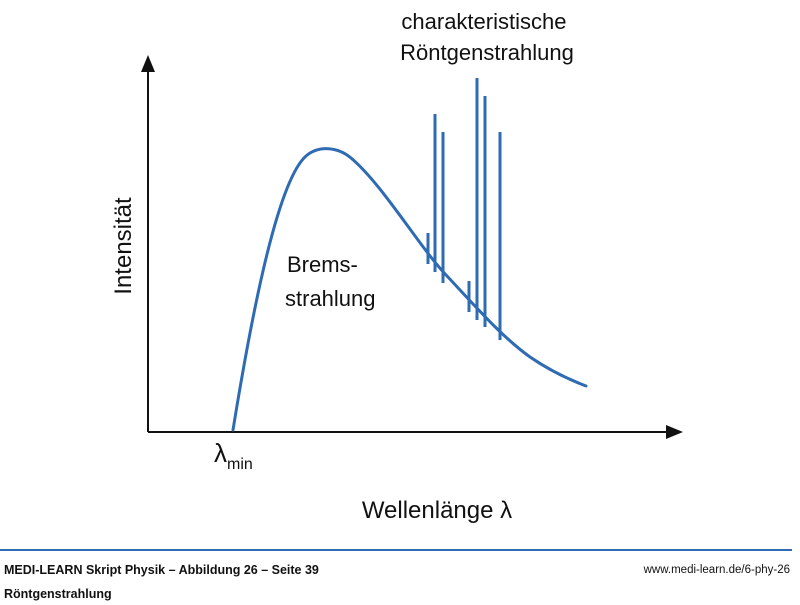  Describe the element at coordinates (483, 21) in the screenshot. I see `characteristic-label-line1: charakteristische` at that location.